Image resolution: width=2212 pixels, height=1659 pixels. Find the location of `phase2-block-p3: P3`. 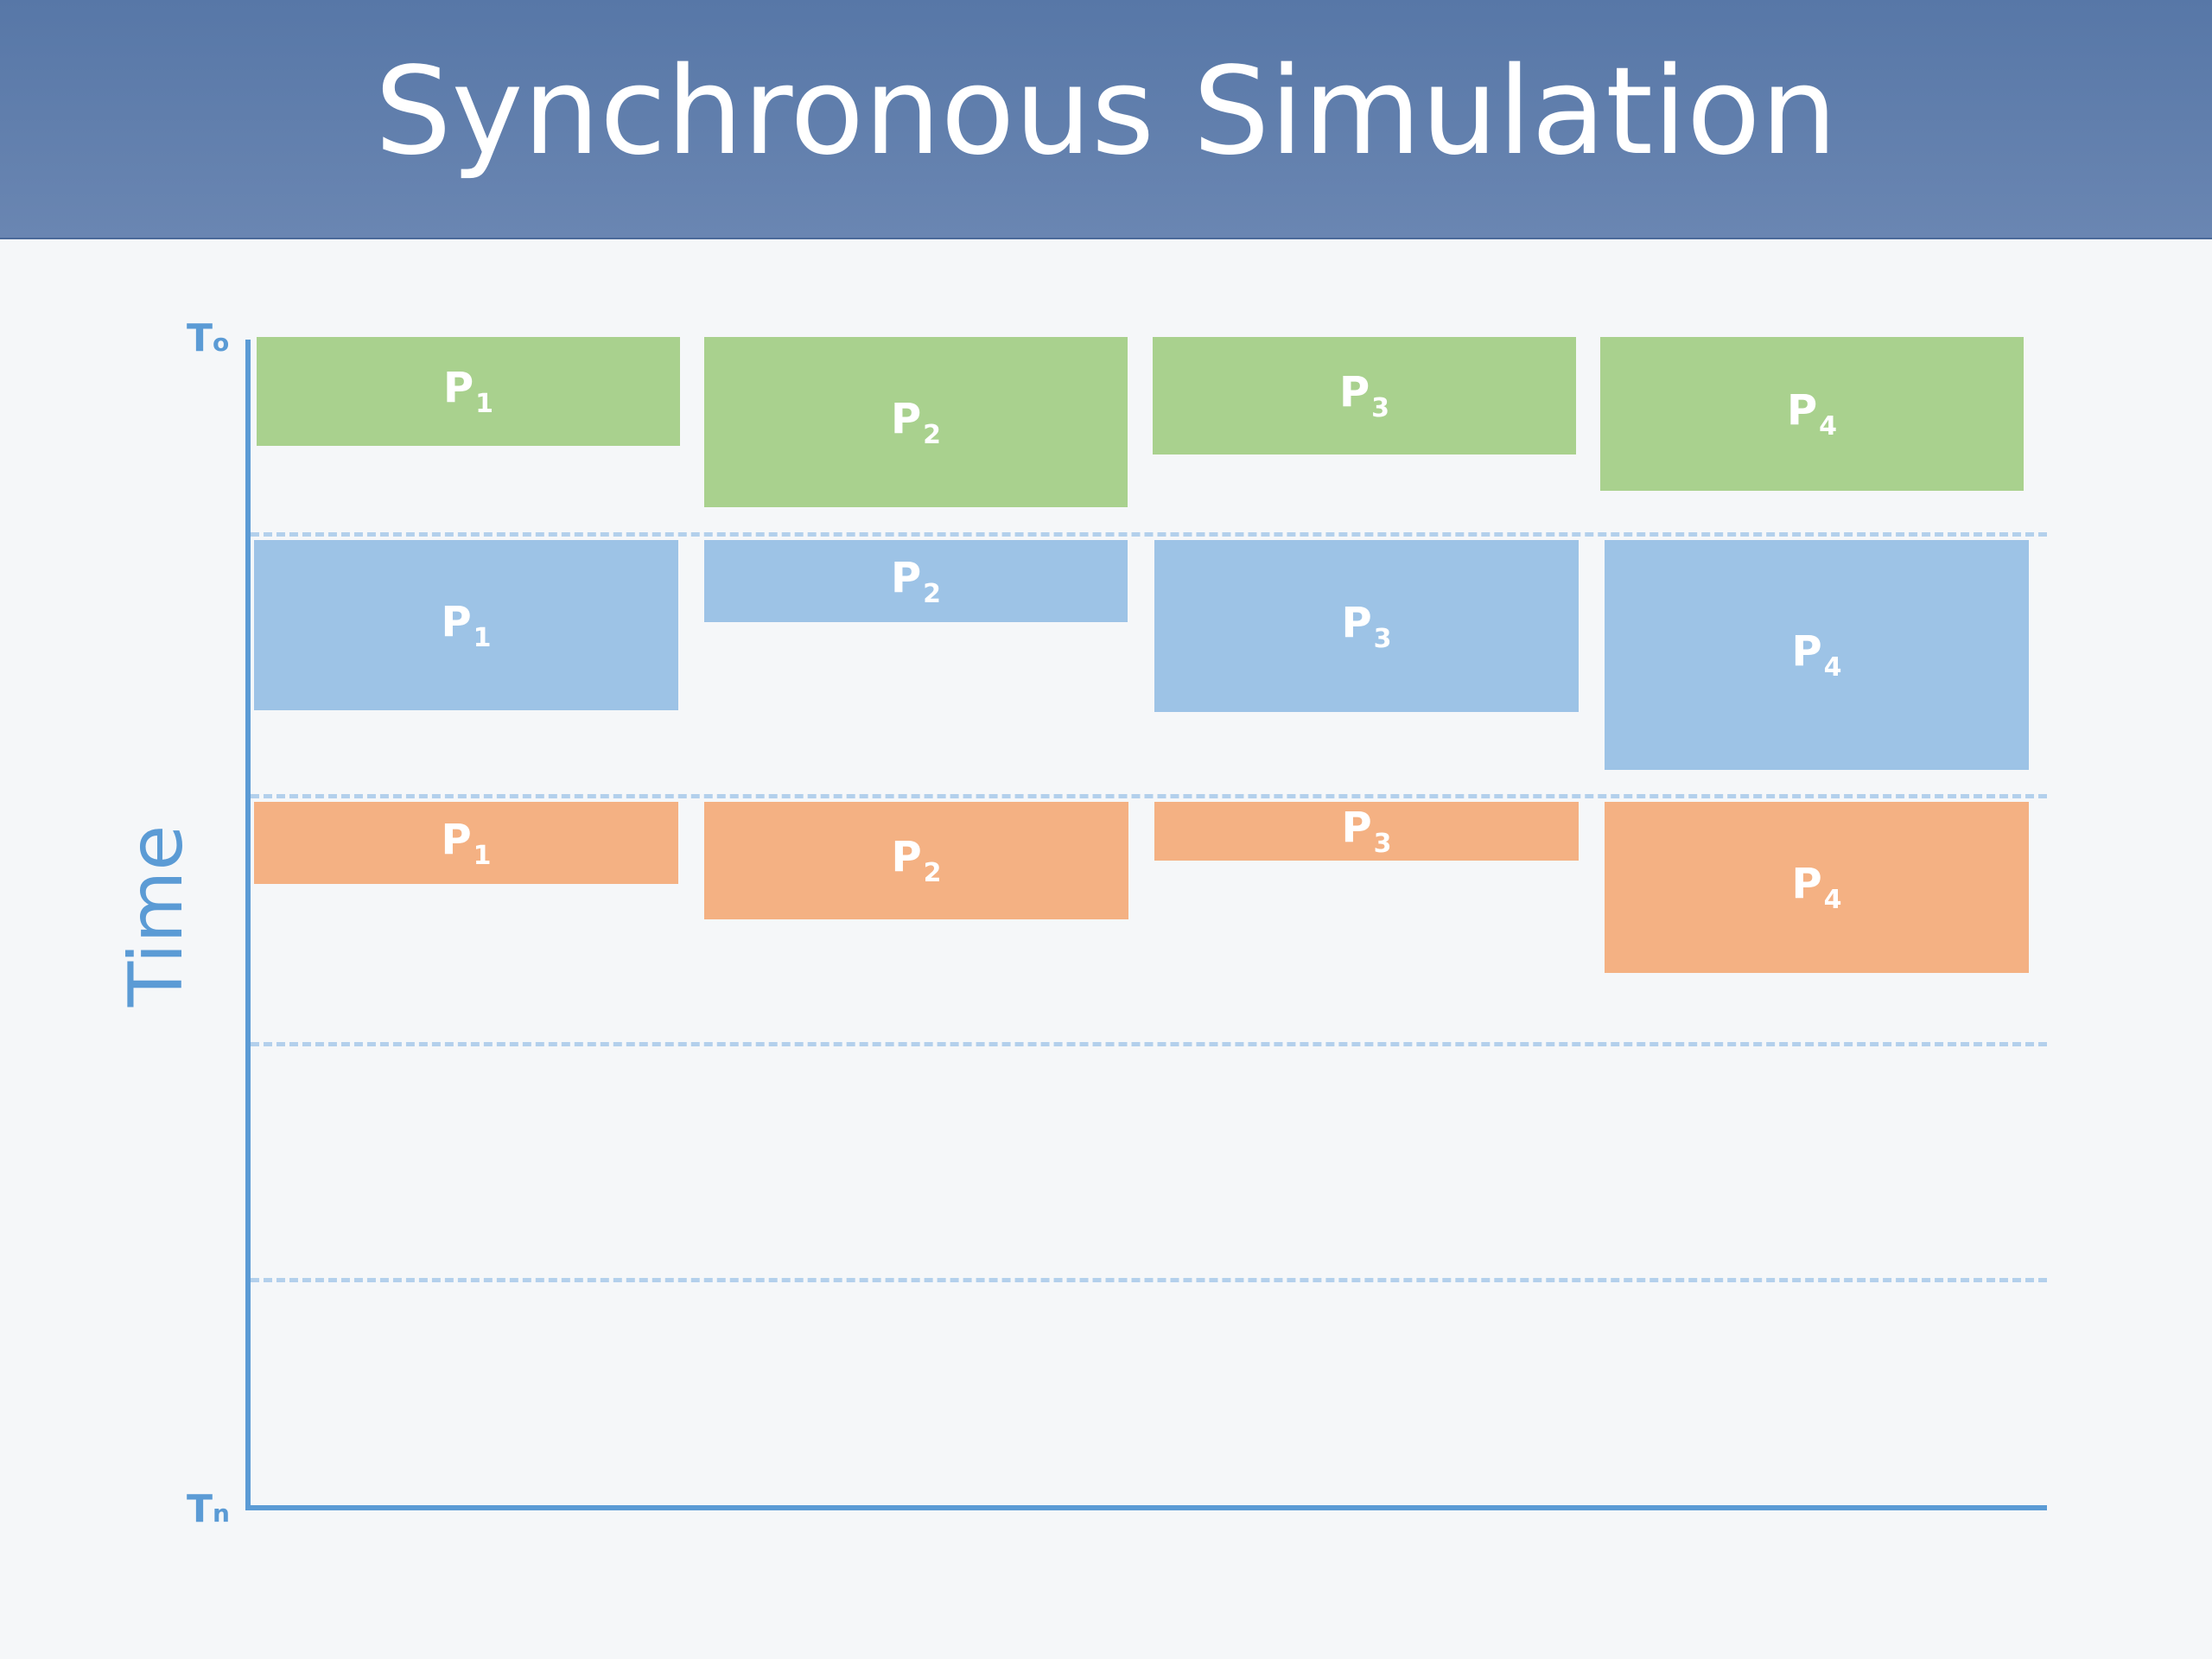

phase2-block-p3: P3 is located at coordinates (1366, 626).